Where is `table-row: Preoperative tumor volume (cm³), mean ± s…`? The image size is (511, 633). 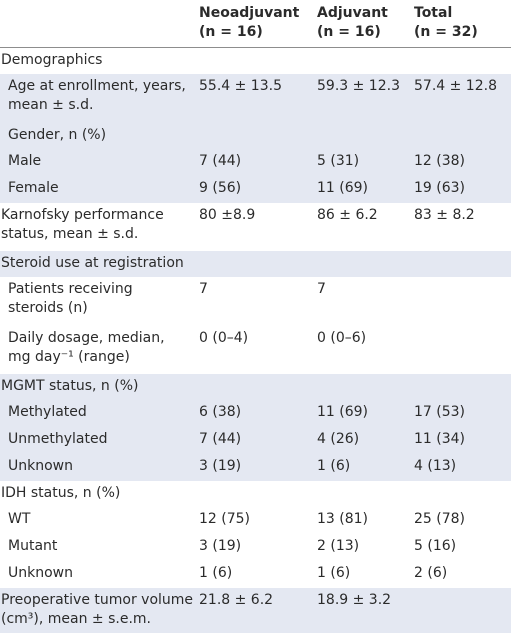 table-row: Preoperative tumor volume (cm³), mean ± s… is located at coordinates (255, 610).